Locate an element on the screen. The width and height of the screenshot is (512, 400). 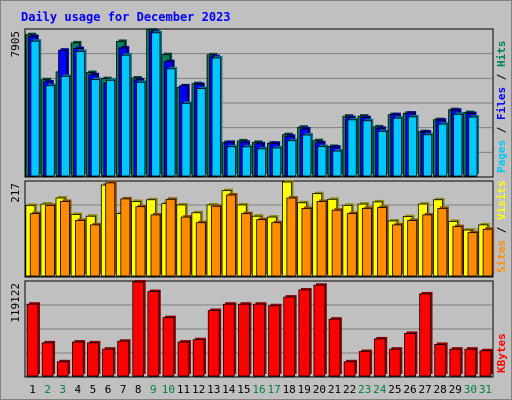
x-tick-label: 24 is located at coordinates (380, 389).